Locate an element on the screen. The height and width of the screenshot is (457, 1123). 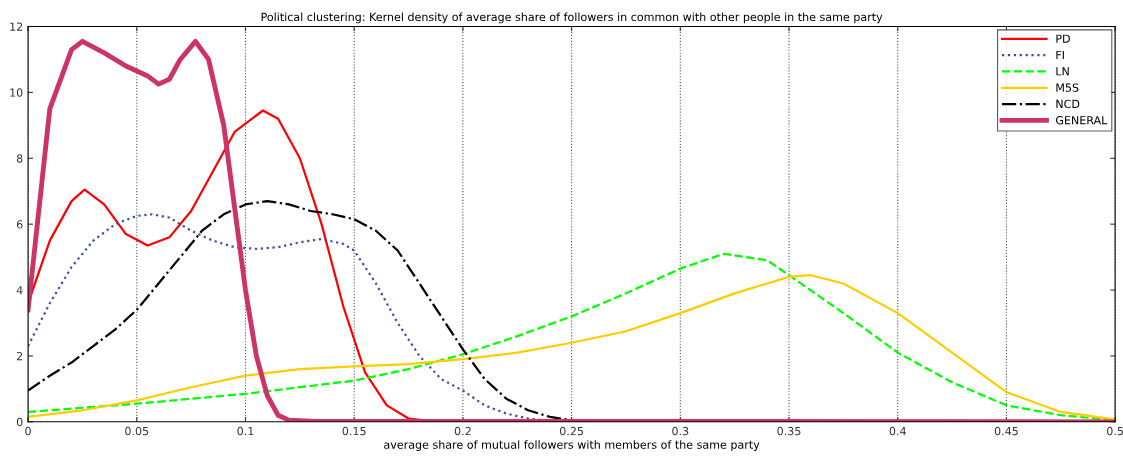
y-tick-label: 8 is located at coordinates (19, 158).